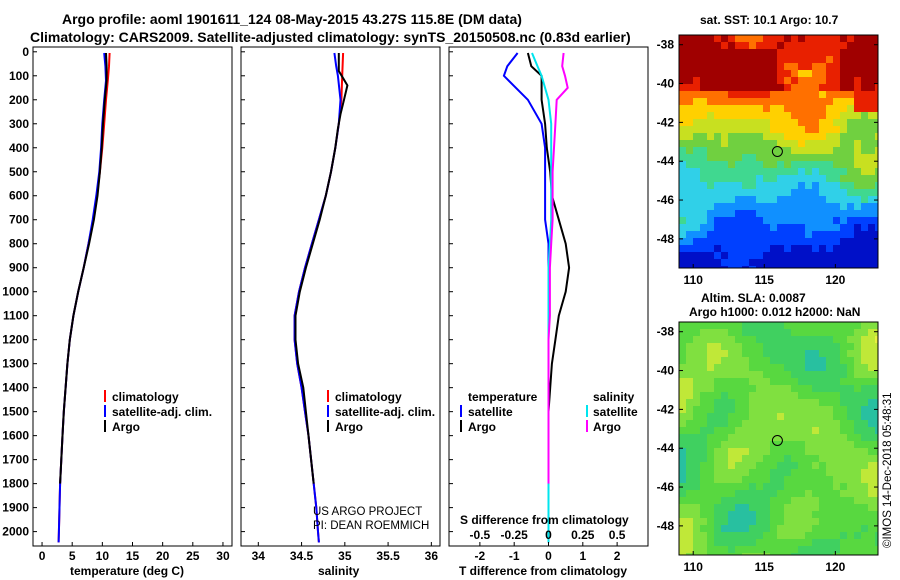  I want to click on x-tick-label: -1, so click(514, 556).